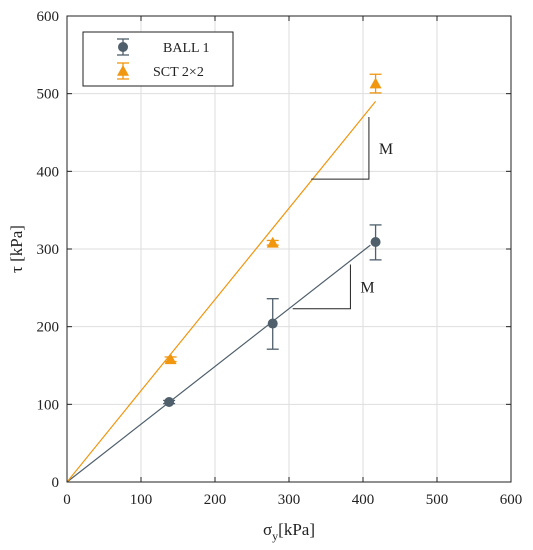 This screenshot has height=550, width=533. Describe the element at coordinates (123, 47) in the screenshot. I see `legend-marker-circle` at that location.